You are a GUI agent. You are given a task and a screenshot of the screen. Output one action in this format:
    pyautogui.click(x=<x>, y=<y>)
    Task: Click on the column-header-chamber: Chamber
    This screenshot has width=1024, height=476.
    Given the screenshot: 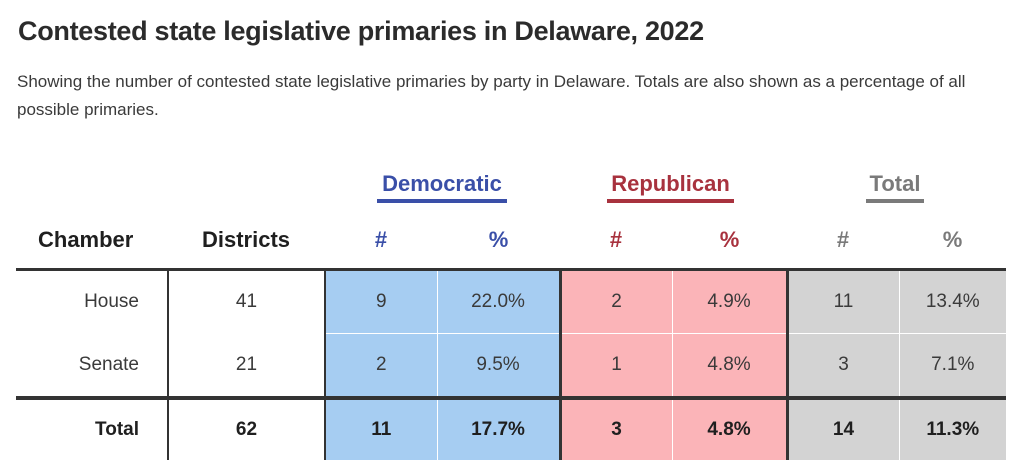 What is the action you would take?
    pyautogui.click(x=86, y=239)
    